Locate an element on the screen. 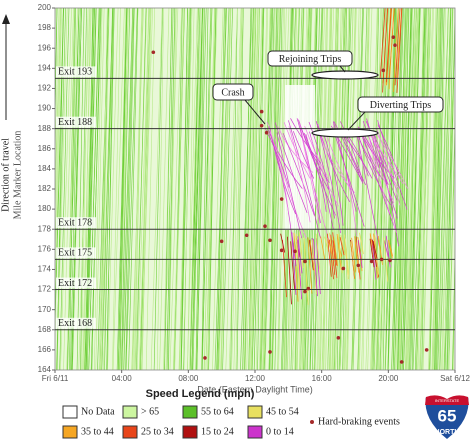  shield-top-text: INTERSTATE is located at coordinates (447, 400).